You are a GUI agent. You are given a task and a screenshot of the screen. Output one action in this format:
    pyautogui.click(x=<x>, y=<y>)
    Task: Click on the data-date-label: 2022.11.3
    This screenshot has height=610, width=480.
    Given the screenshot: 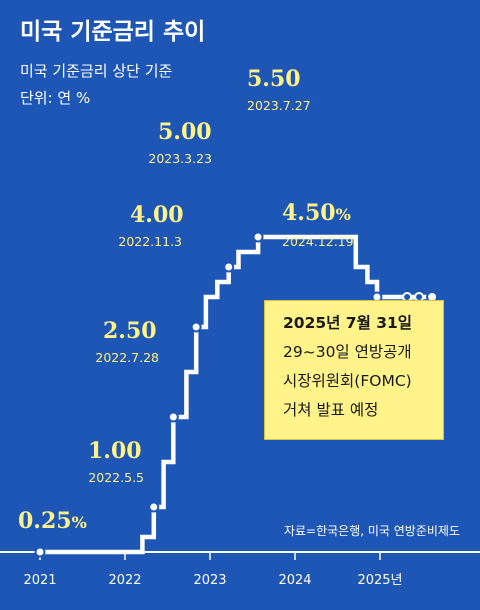 What is the action you would take?
    pyautogui.click(x=150, y=241)
    